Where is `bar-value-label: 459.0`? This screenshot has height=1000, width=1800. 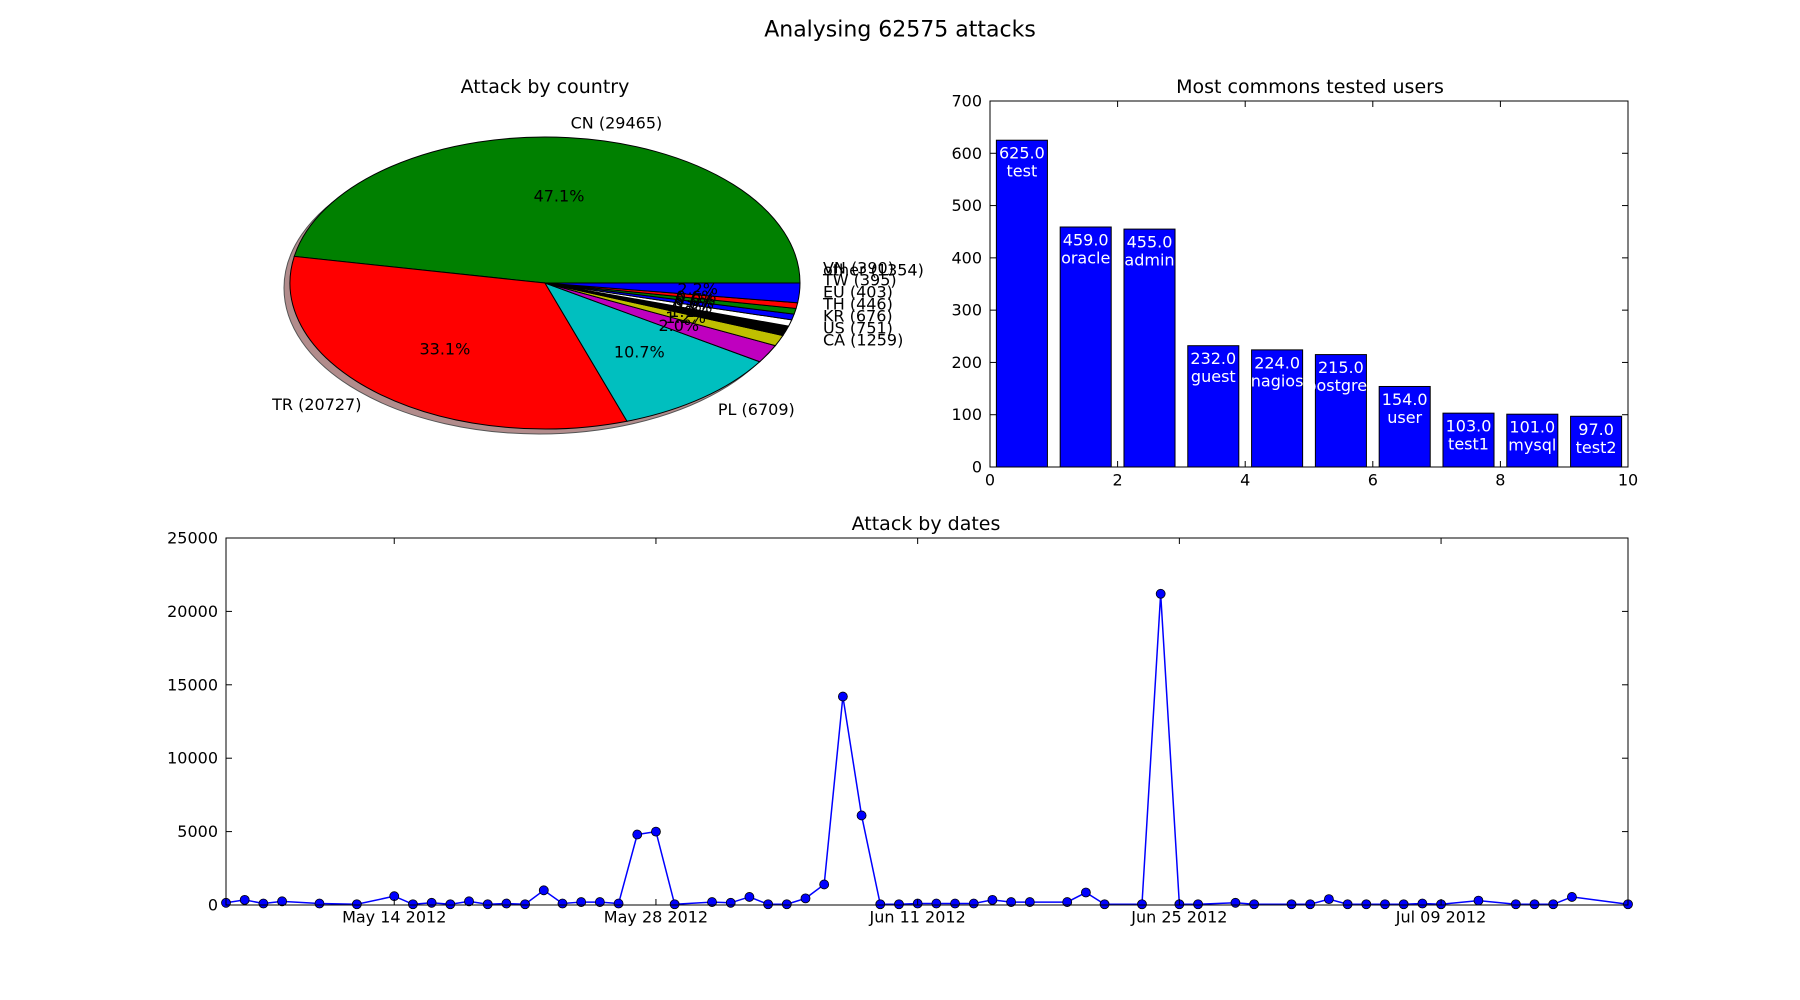 bar-value-label: 459.0 is located at coordinates (1086, 240).